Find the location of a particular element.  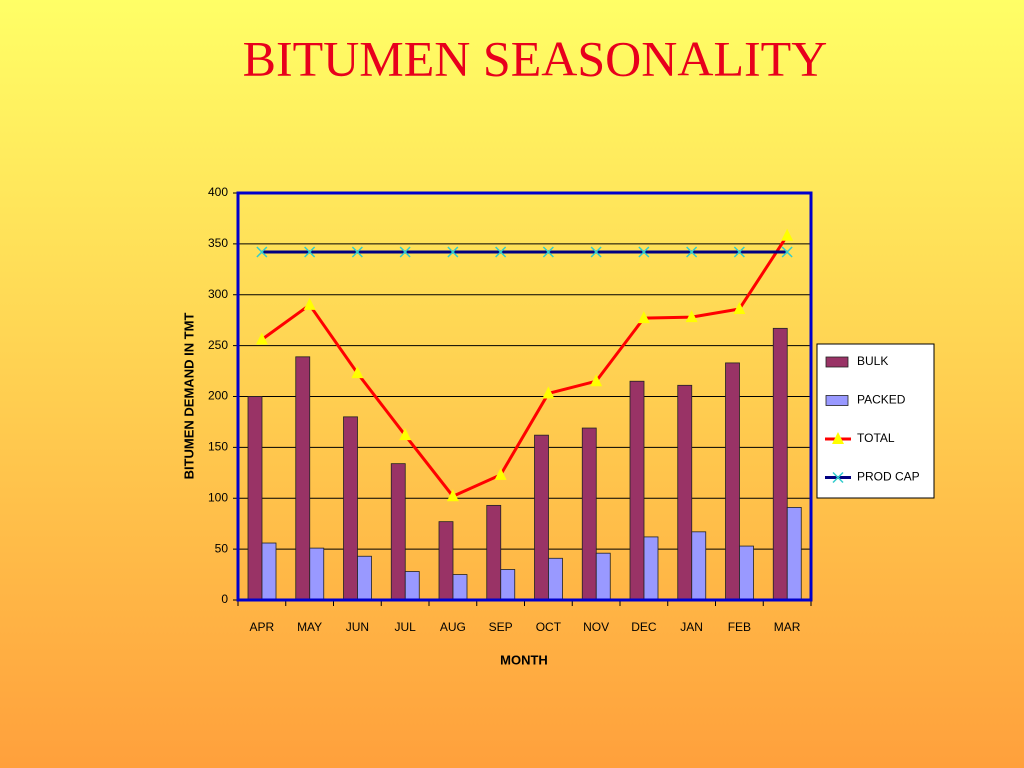

y-tick-label: 0 is located at coordinates (224, 599).